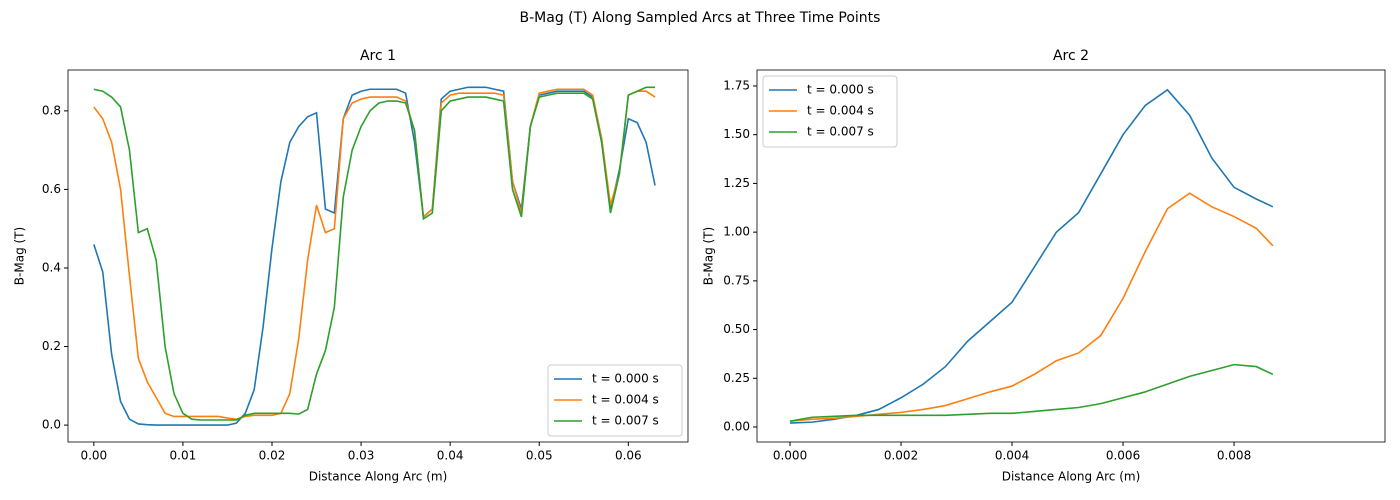 The height and width of the screenshot is (500, 1400). I want to click on y-tick-label: 0.4, so click(51, 267).